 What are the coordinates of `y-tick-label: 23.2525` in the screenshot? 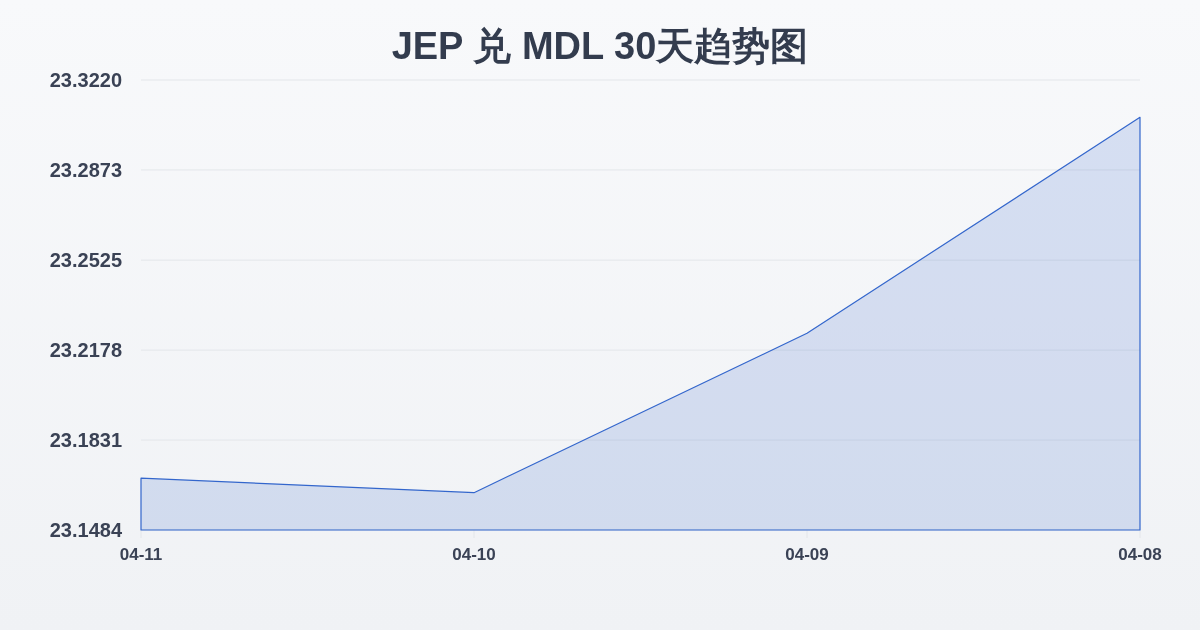 It's located at (85, 260).